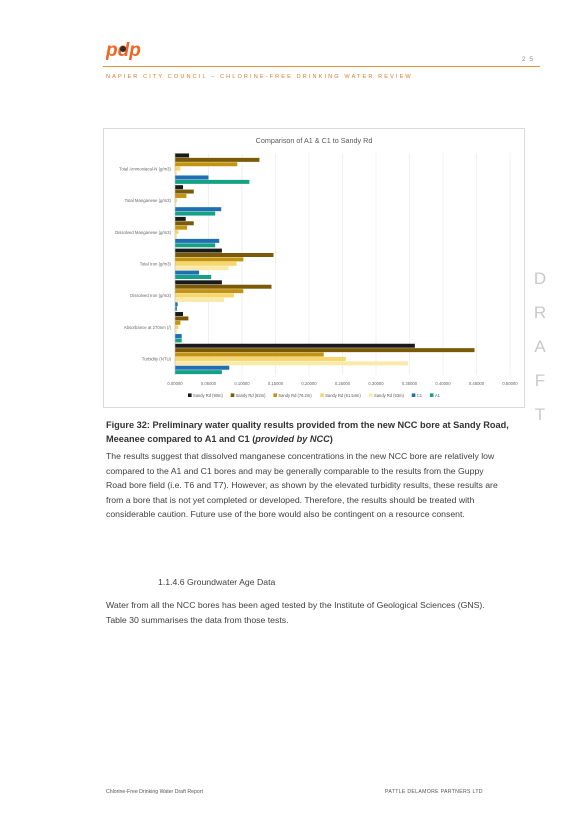 Image resolution: width=576 pixels, height=822 pixels. Describe the element at coordinates (150, 295) in the screenshot. I see `y-category-label: Dissolved Iron (g/m3)` at that location.